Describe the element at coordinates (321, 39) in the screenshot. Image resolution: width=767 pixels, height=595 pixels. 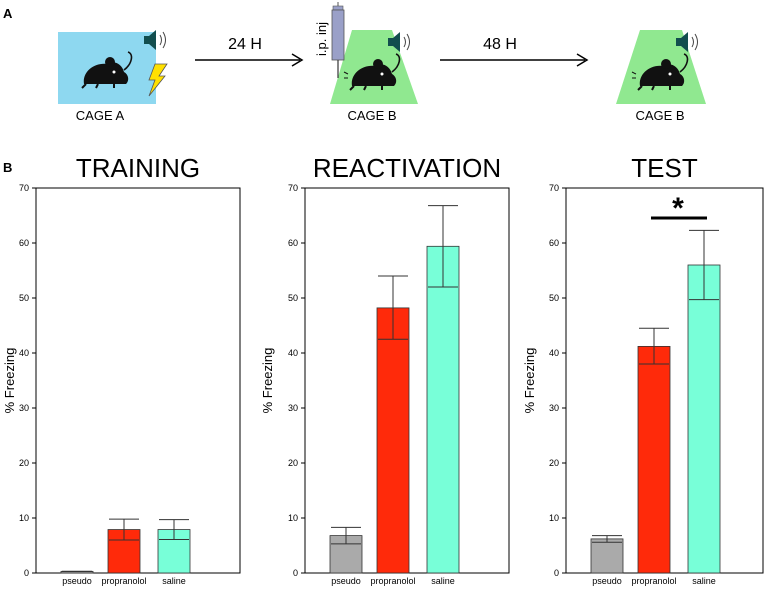
I see `injection-label: i.p. inj` at that location.